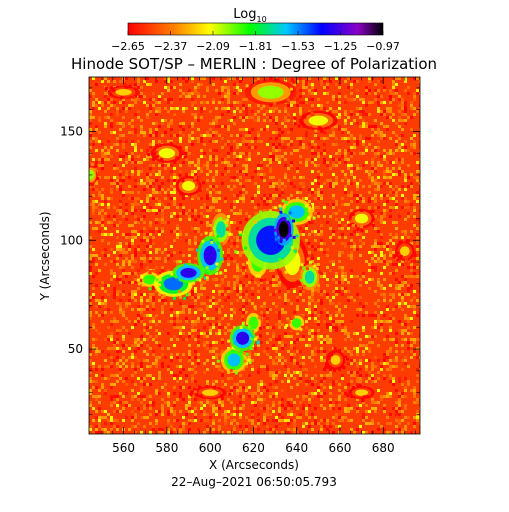 The image size is (509, 512). Describe the element at coordinates (71, 240) in the screenshot. I see `y-tick-label: 100` at that location.